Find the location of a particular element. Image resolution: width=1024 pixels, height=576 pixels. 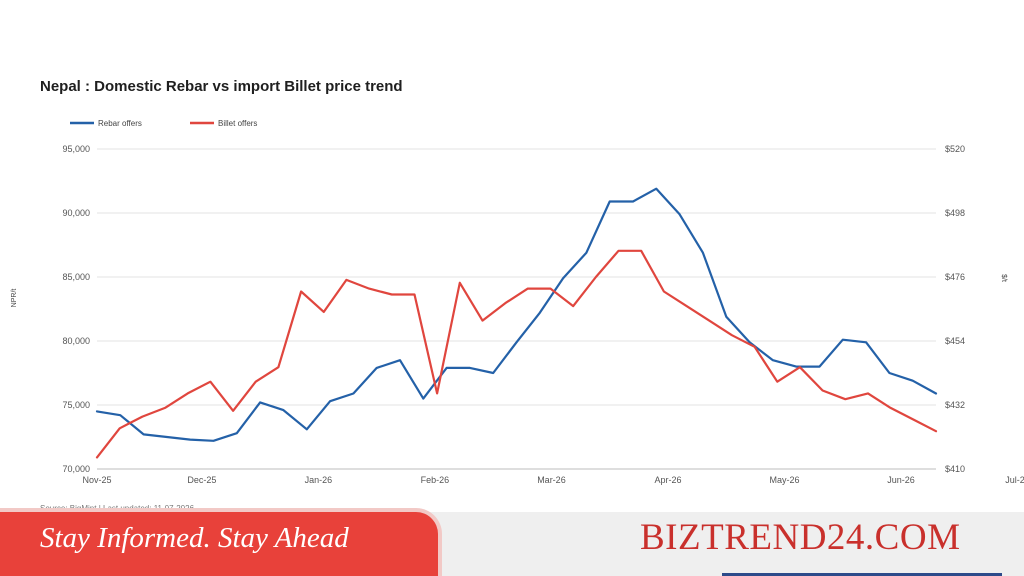

x-tick-label: Mar-26 is located at coordinates (551, 480).